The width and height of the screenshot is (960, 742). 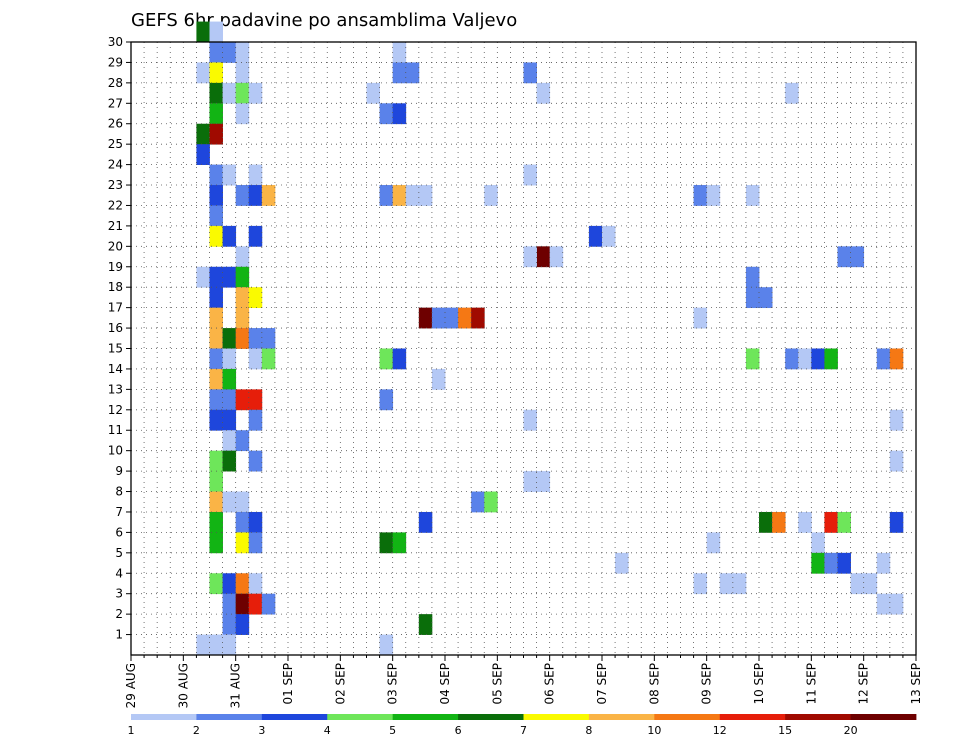 I want to click on colorbar: 1 2 3 4 5 6 7 8 10 12 15 20, so click(x=522, y=725).